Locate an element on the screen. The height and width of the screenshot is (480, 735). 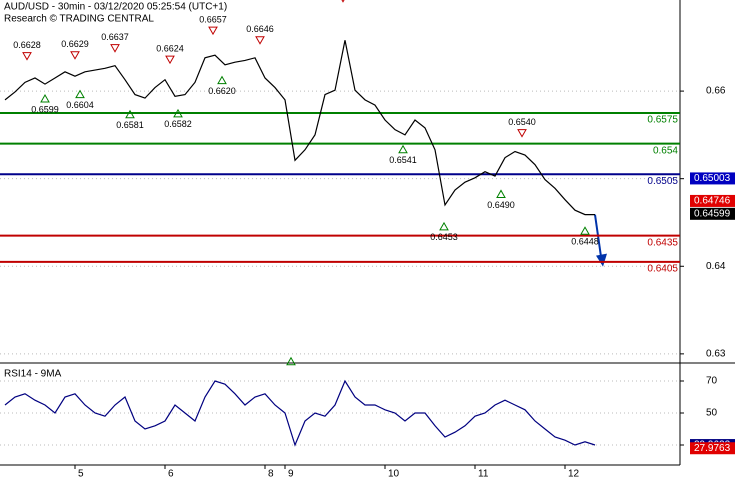
y-tick-label: 70 is located at coordinates (712, 381).